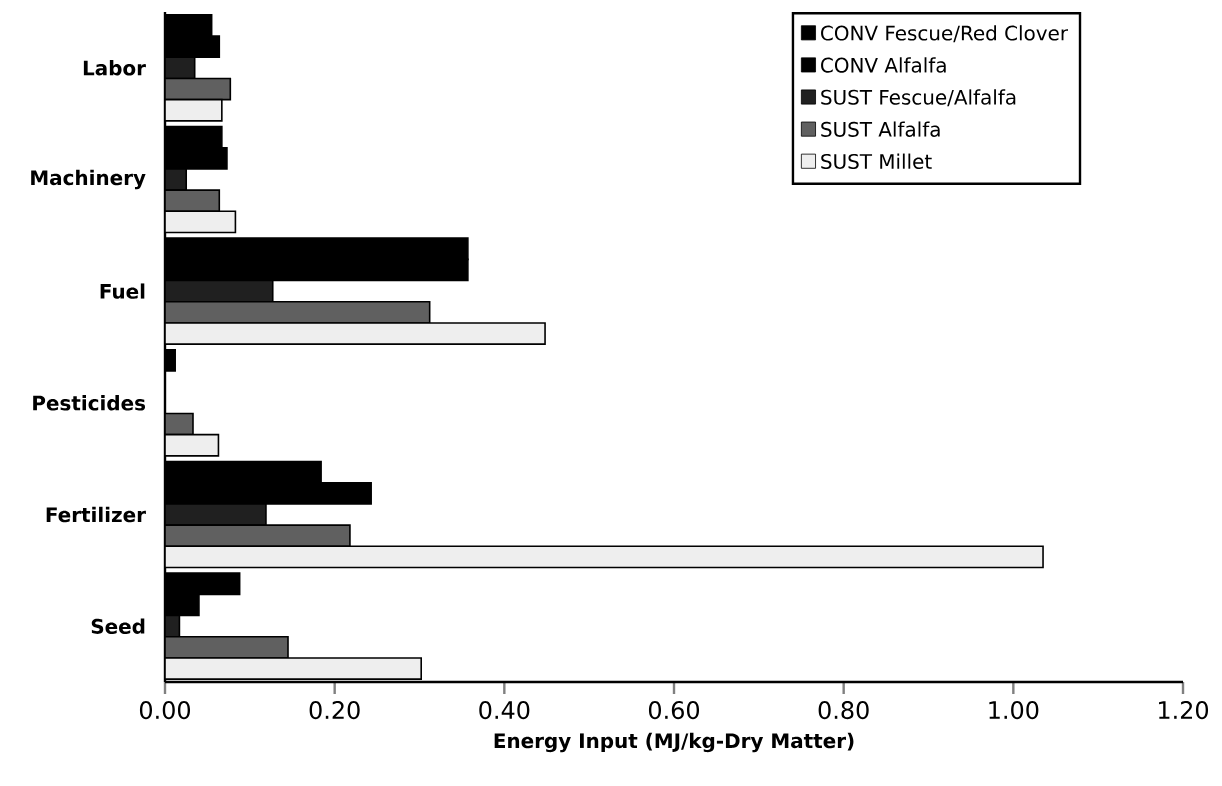 The width and height of the screenshot is (1222, 786). I want to click on x-tick-label: 0.00, so click(165, 710).